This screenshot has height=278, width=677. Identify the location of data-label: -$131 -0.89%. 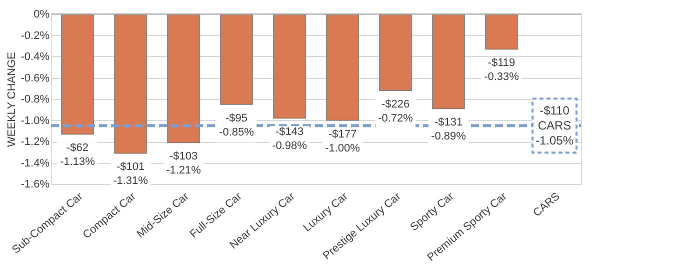
(448, 129).